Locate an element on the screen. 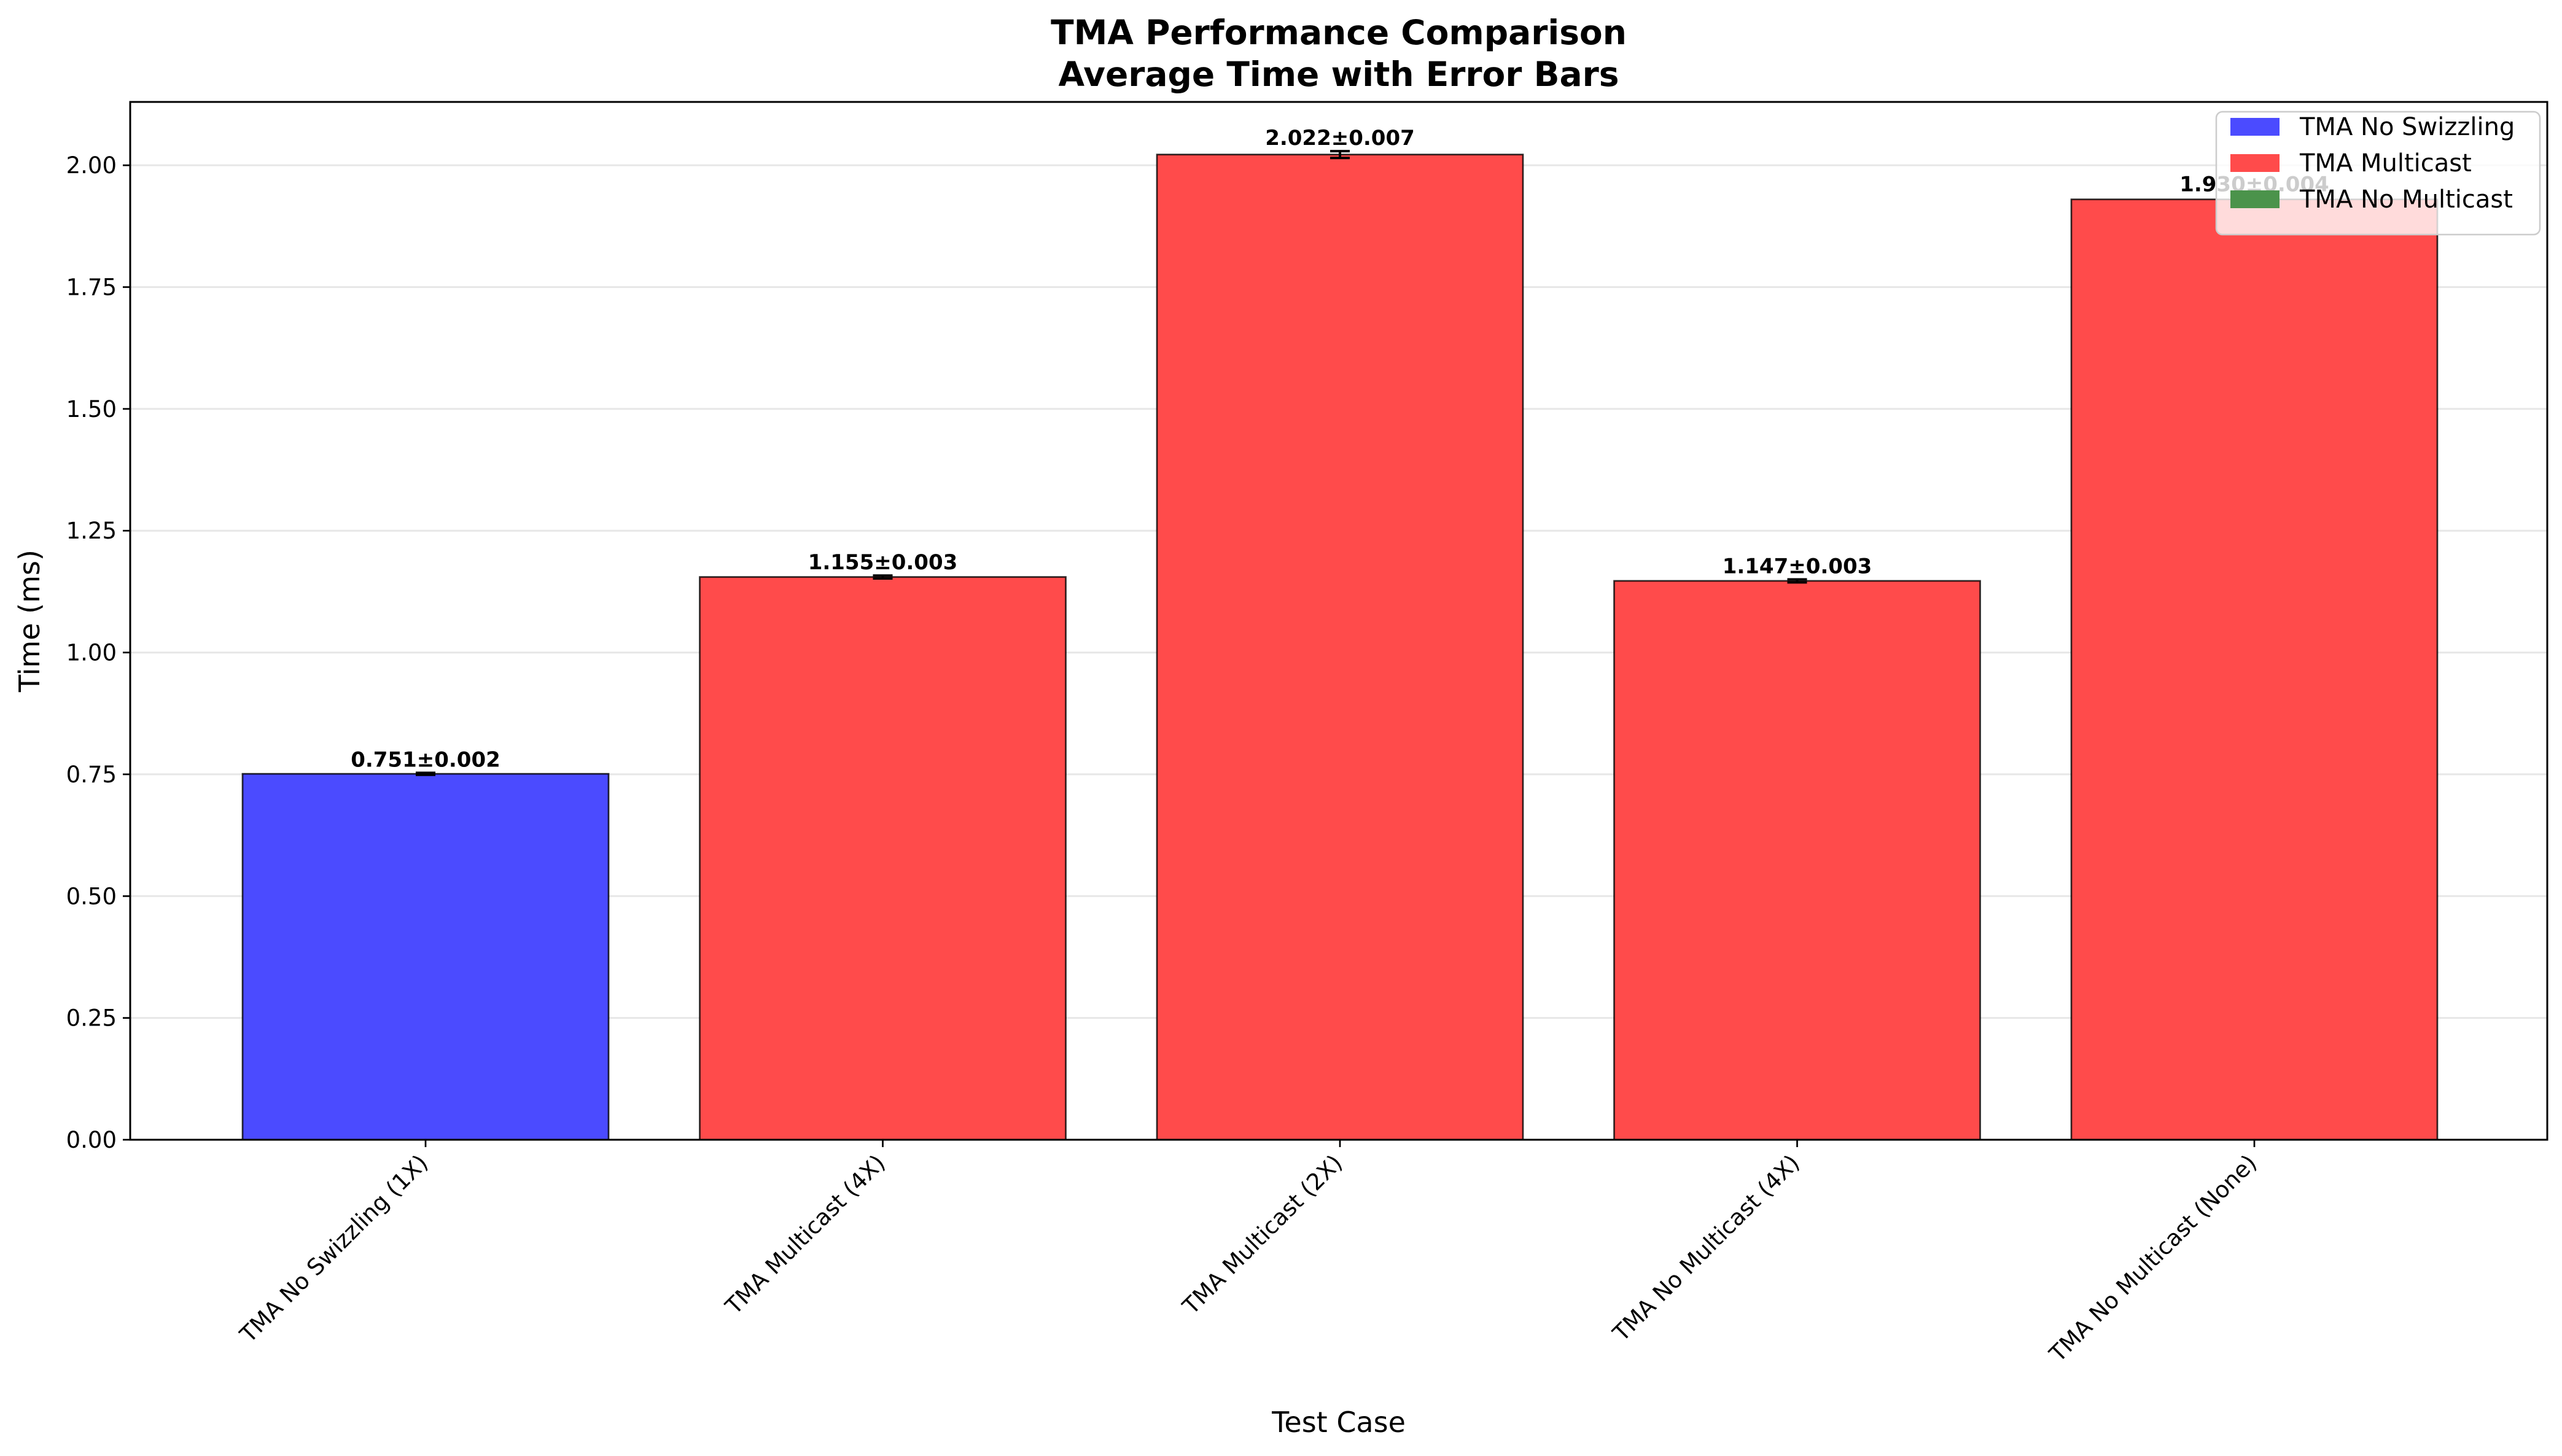 Image resolution: width=2562 pixels, height=1456 pixels. y-axis-ticks: 0.00 0.25 0.50 0.75 1.00 1.25 1.50 1.75 2.00 is located at coordinates (98, 652).